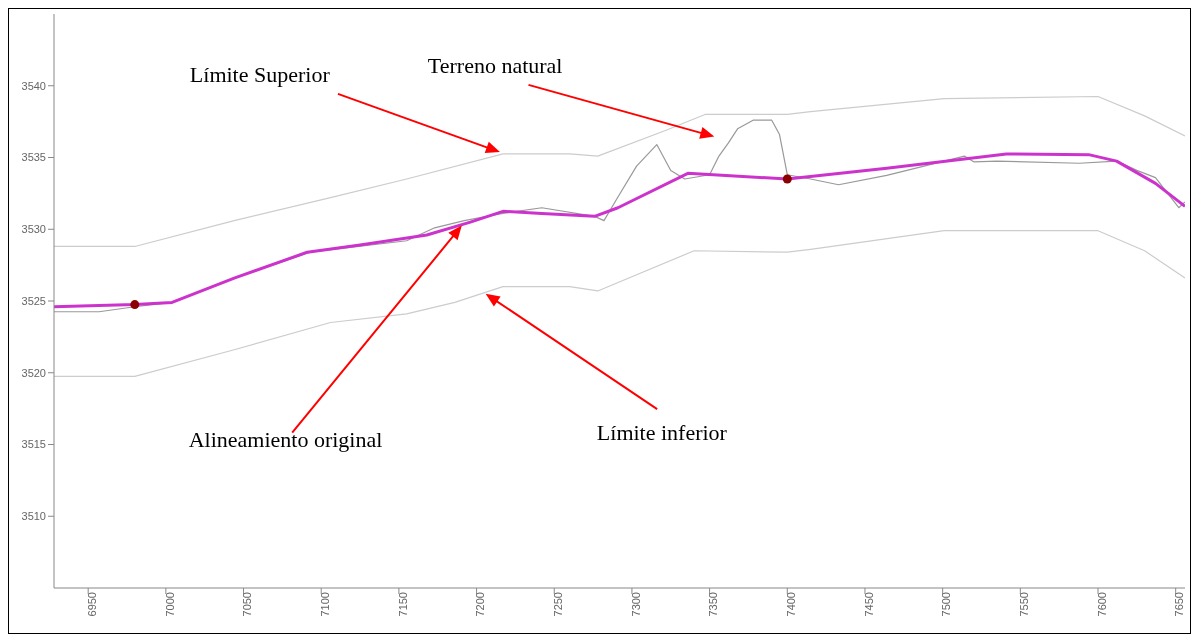  Describe the element at coordinates (635, 604) in the screenshot. I see `x-tick-label: 7300` at that location.